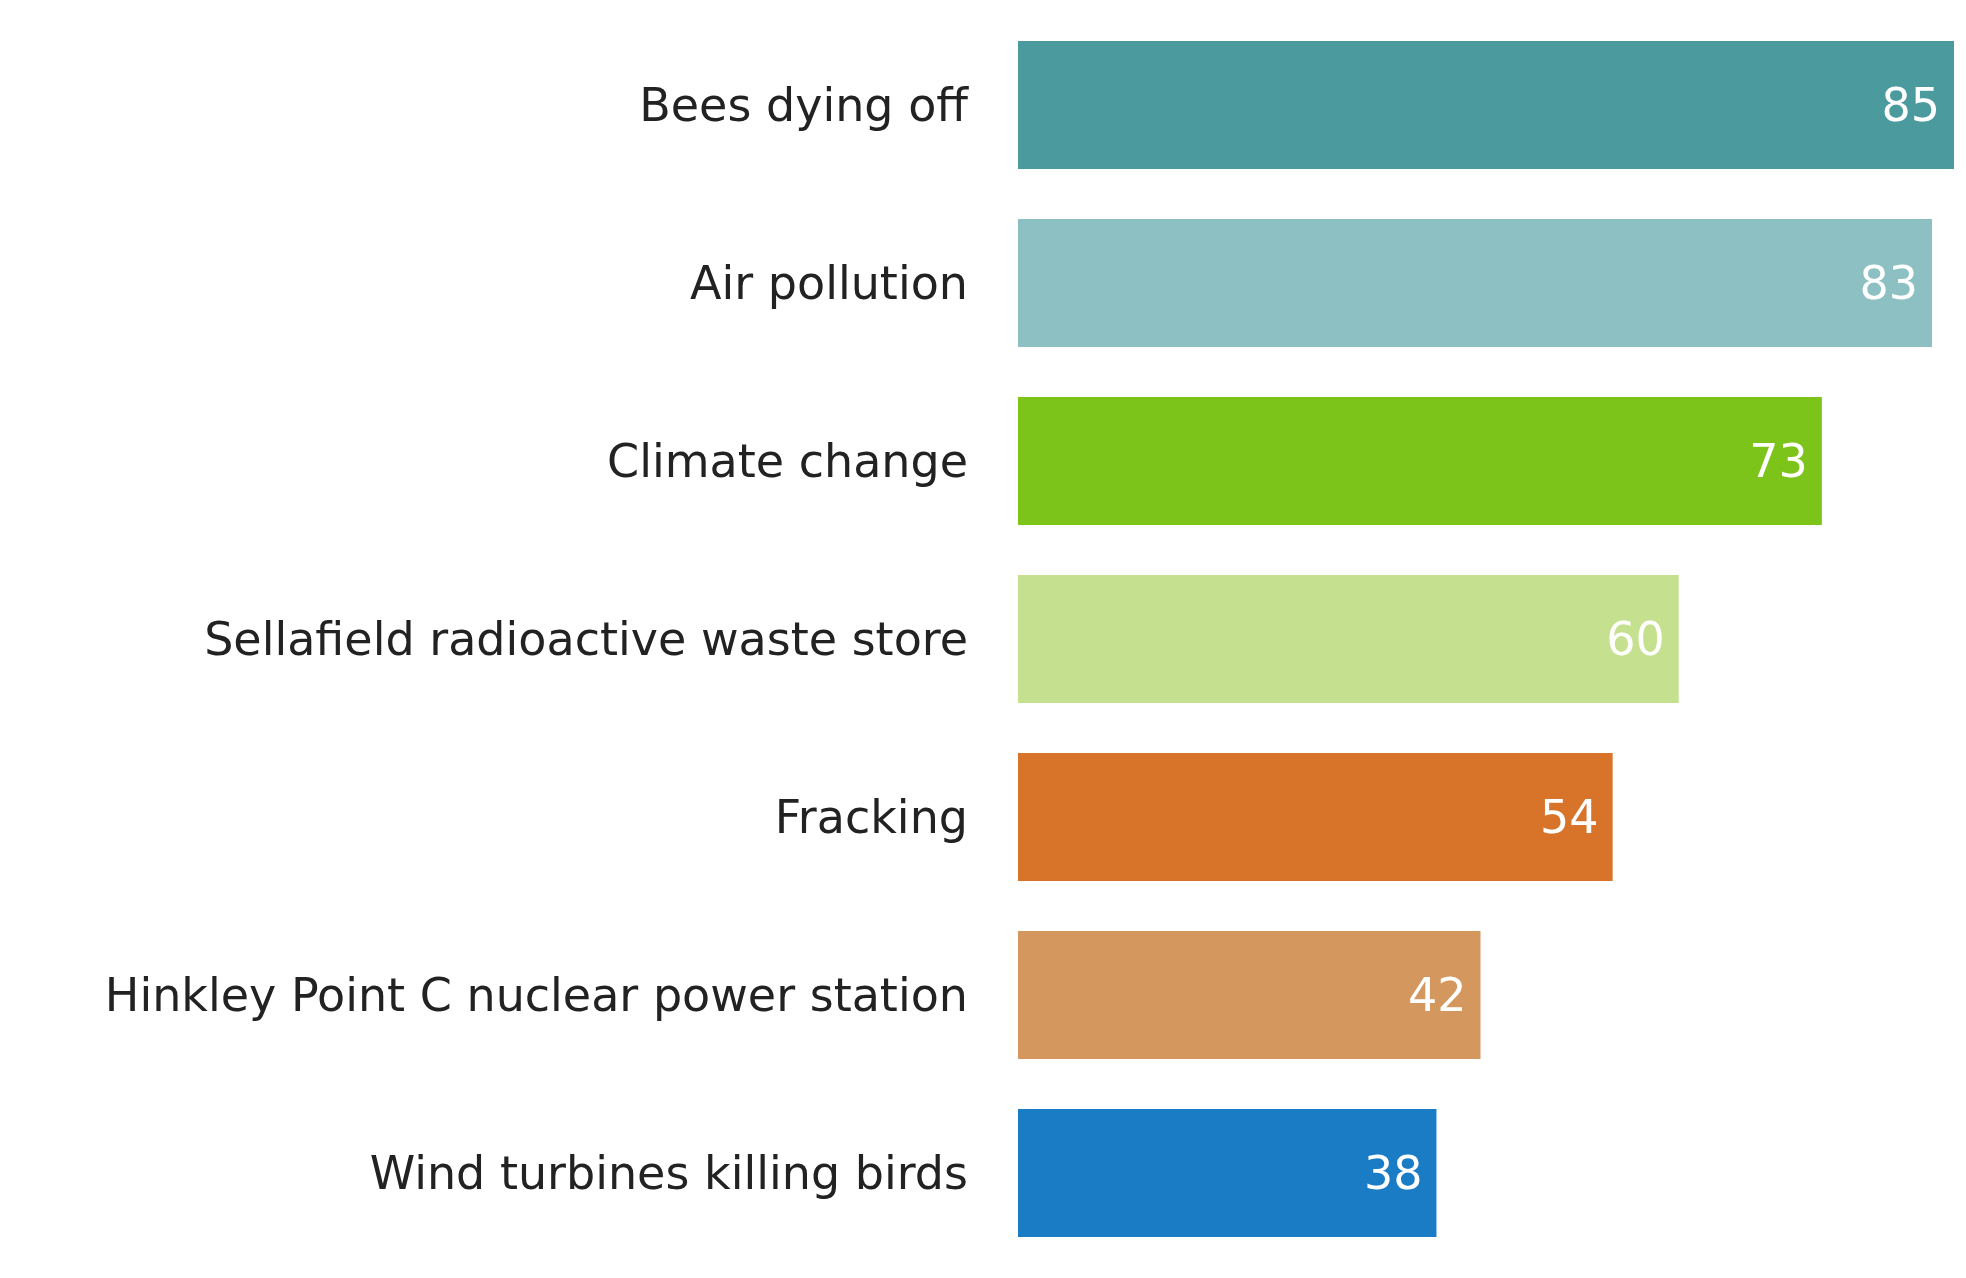  I want to click on data-label: 83, so click(1888, 283).